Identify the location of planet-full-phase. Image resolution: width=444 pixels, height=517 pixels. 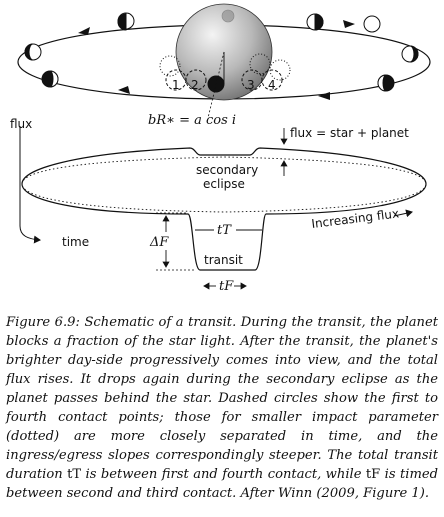
(372, 24).